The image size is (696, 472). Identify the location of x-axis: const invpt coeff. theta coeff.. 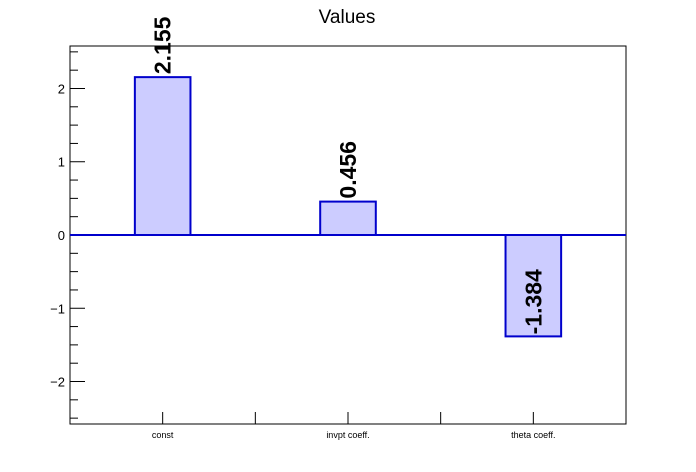
(354, 426).